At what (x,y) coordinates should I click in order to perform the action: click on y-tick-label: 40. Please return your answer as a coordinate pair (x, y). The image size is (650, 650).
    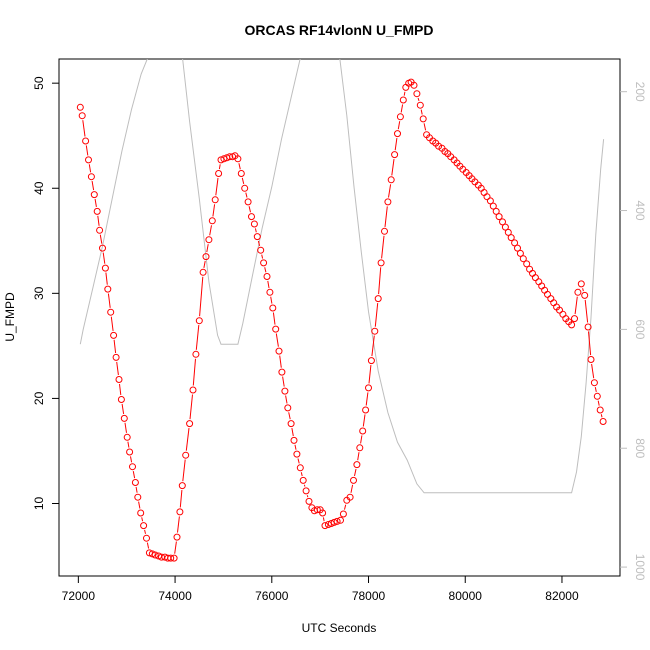
    Looking at the image, I should click on (39, 188).